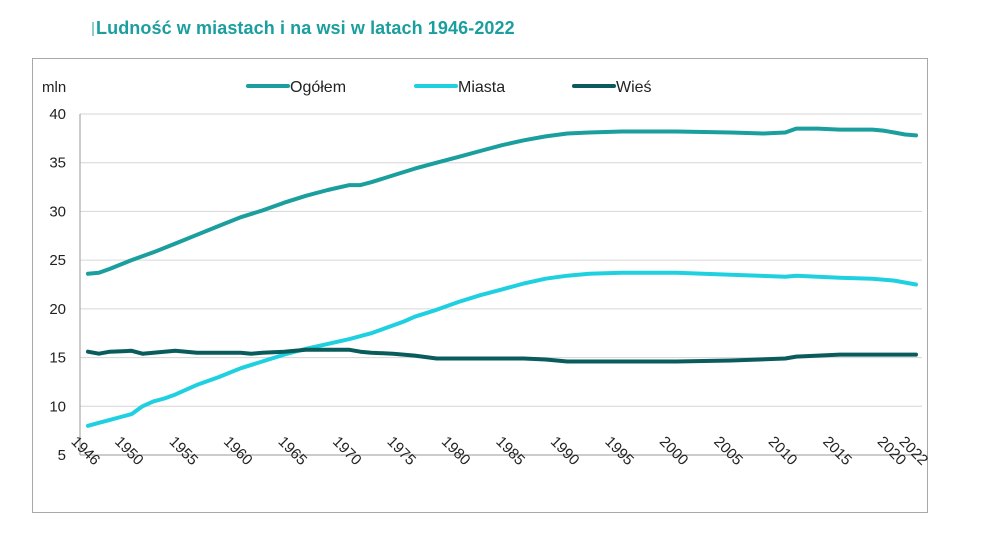  What do you see at coordinates (402, 451) in the screenshot?
I see `x-tick-label-1975: 1975` at bounding box center [402, 451].